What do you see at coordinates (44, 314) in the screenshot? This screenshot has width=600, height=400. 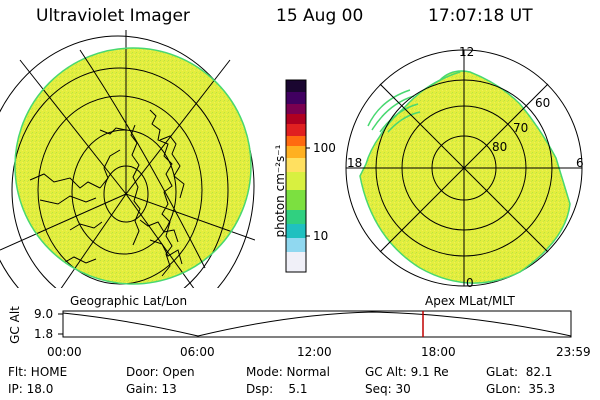 I see `timeline-y-tick-high: 9.0` at bounding box center [44, 314].